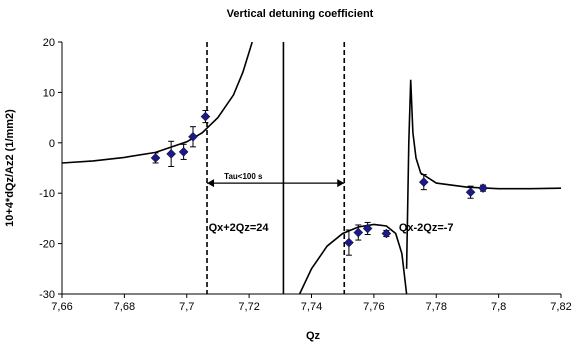  What do you see at coordinates (330, 203) in the screenshot?
I see `annotations: Tau<100 s Qx+2Qz=24 Qx-2Qz=-7` at bounding box center [330, 203].